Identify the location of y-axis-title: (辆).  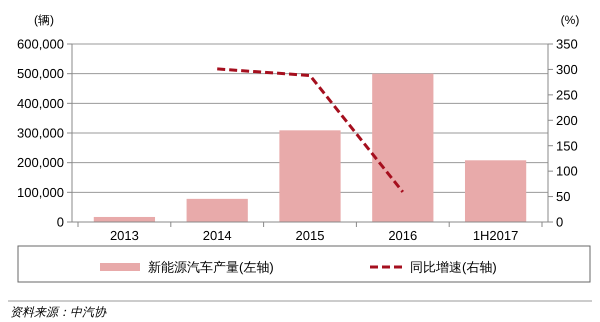
(44, 20).